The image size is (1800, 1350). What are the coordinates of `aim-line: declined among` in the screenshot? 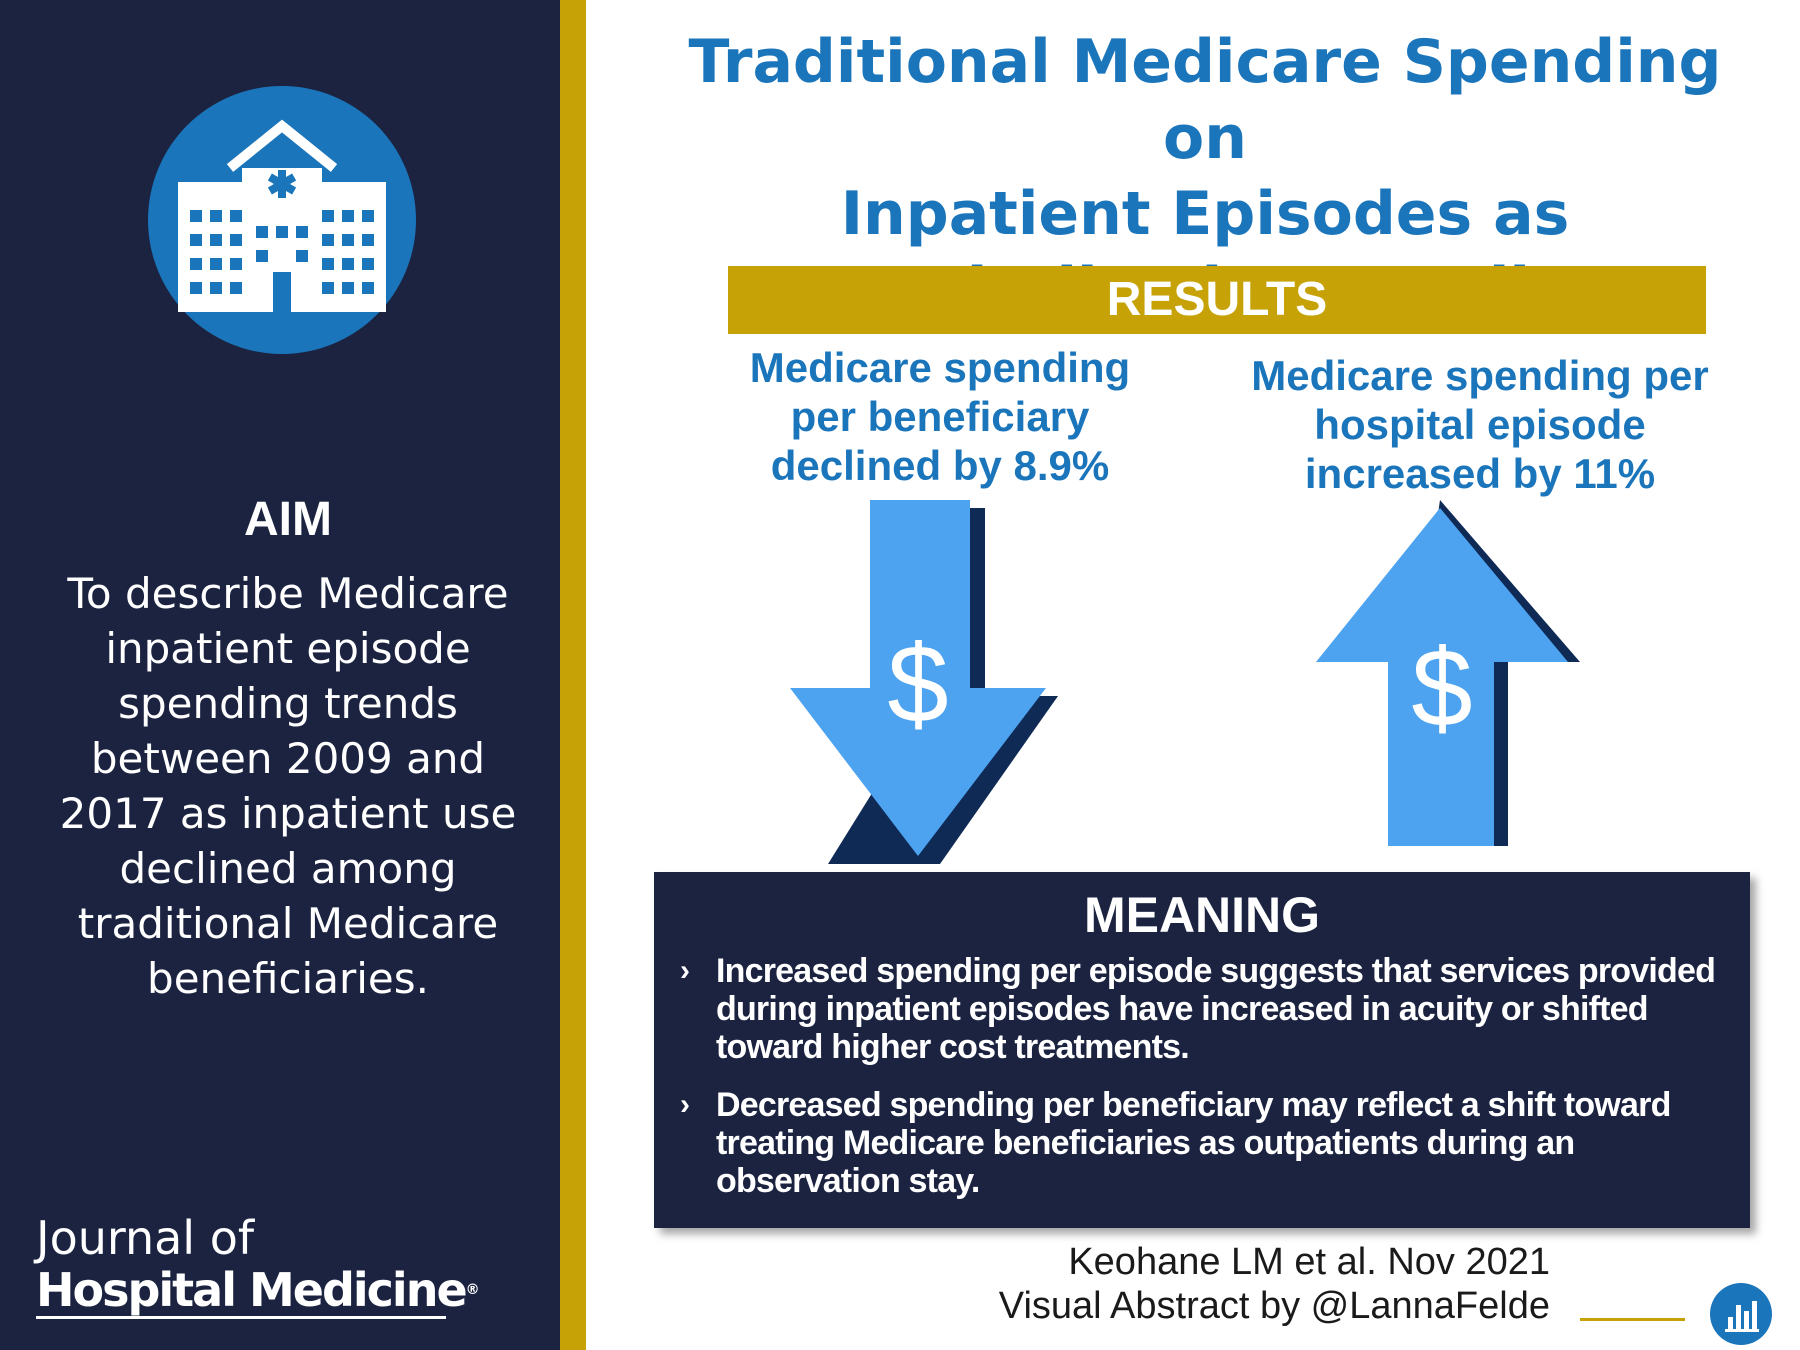 It's located at (288, 868).